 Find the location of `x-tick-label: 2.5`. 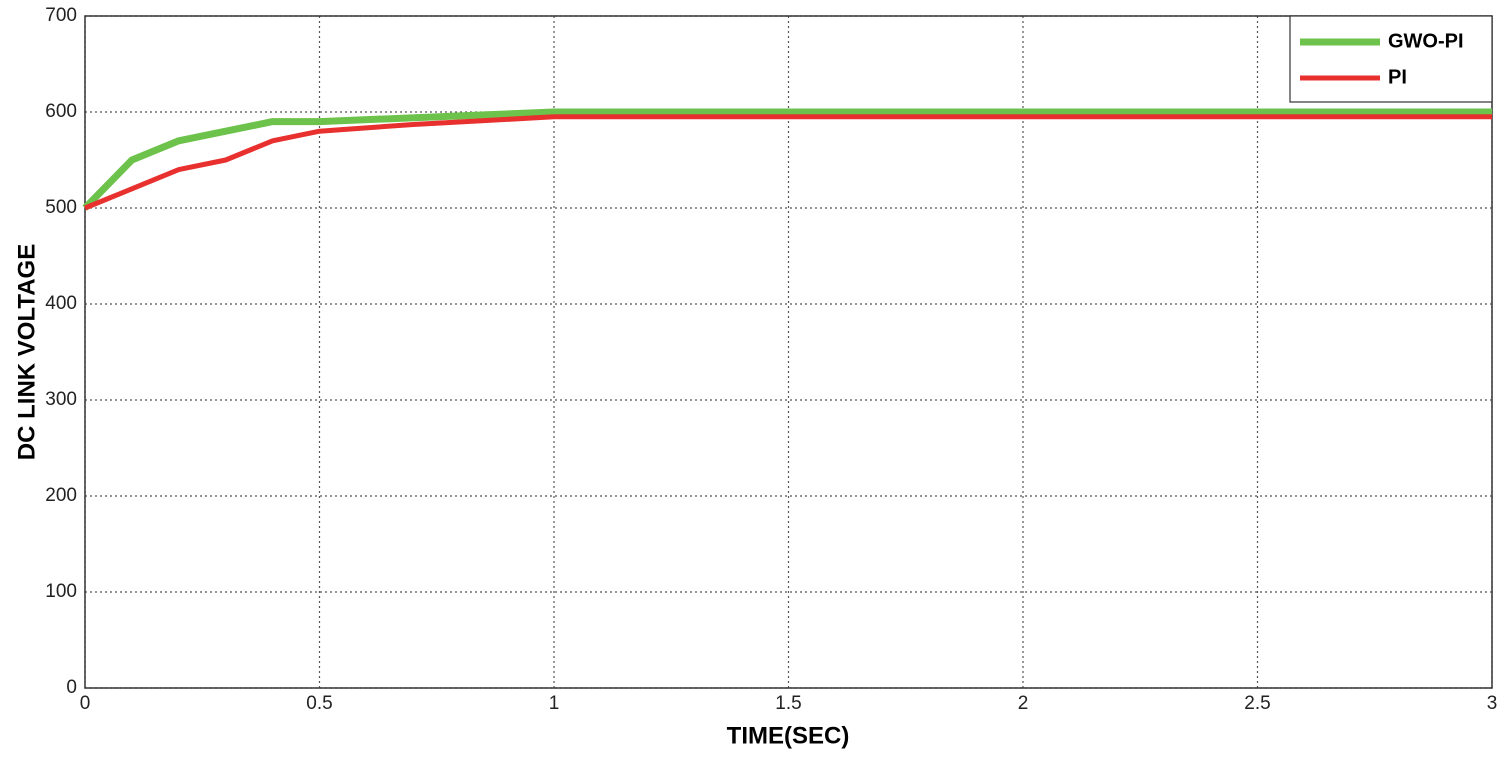

x-tick-label: 2.5 is located at coordinates (1257, 703).